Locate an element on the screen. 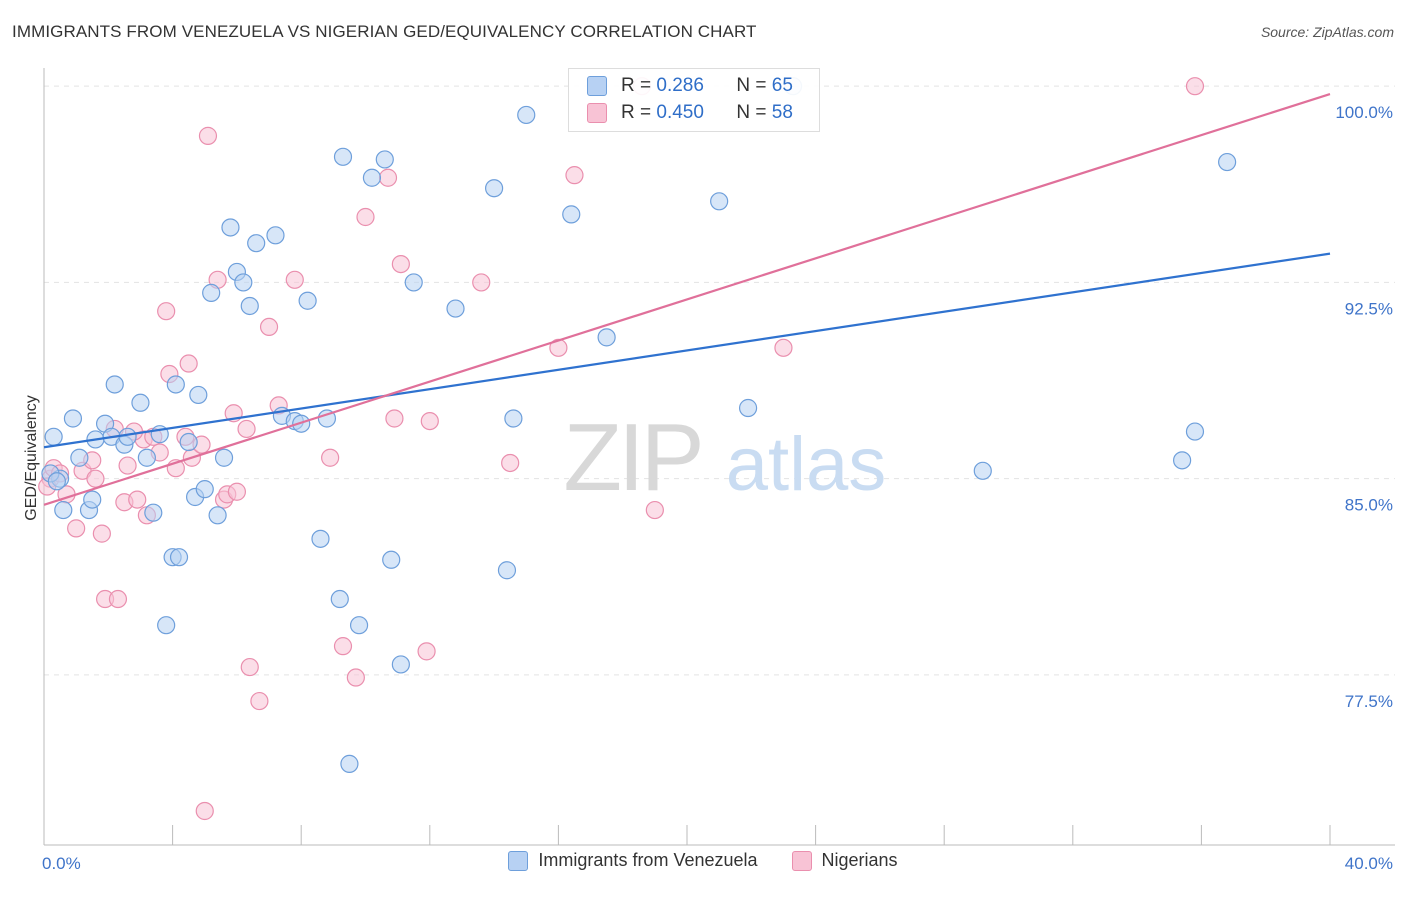 This screenshot has width=1406, height=897. bottom-legend: Immigrants from Venezuela Nigerians is located at coordinates (703, 860).